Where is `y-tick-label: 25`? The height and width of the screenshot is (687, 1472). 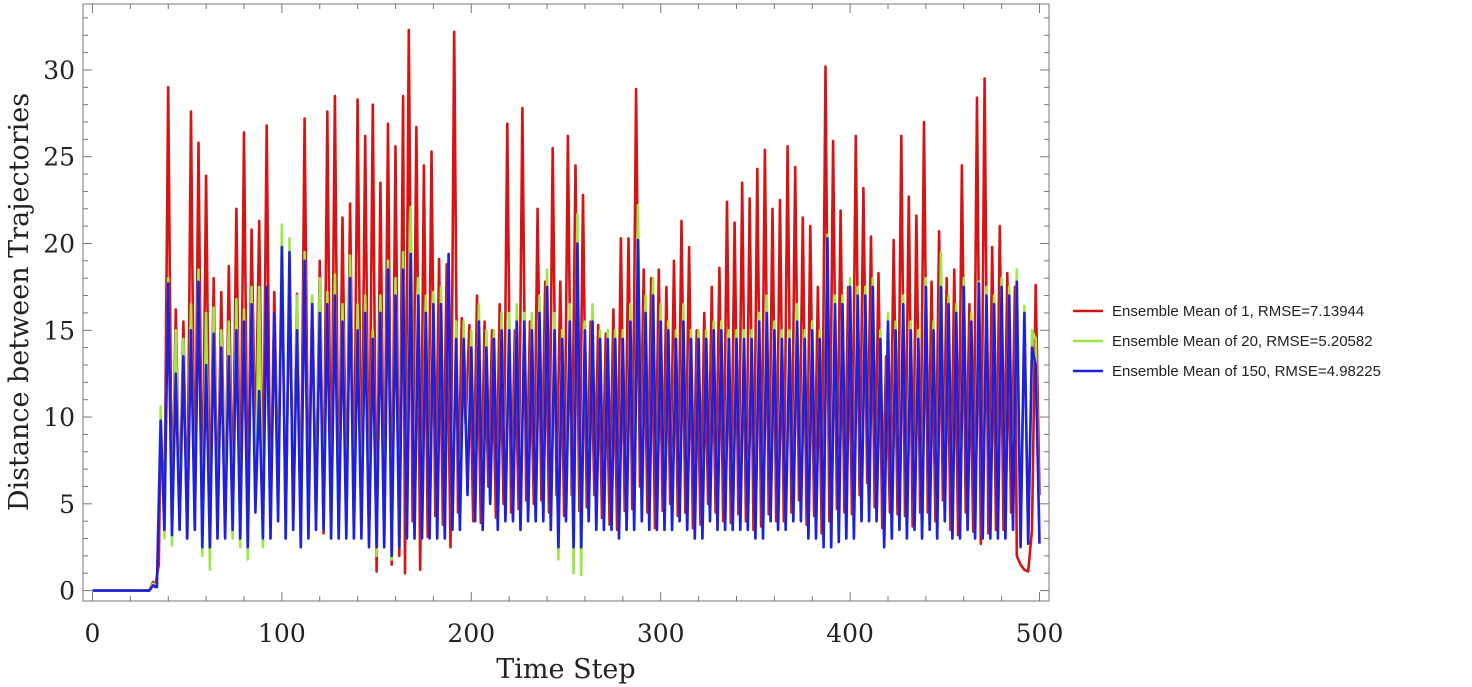 y-tick-label: 25 is located at coordinates (59, 157).